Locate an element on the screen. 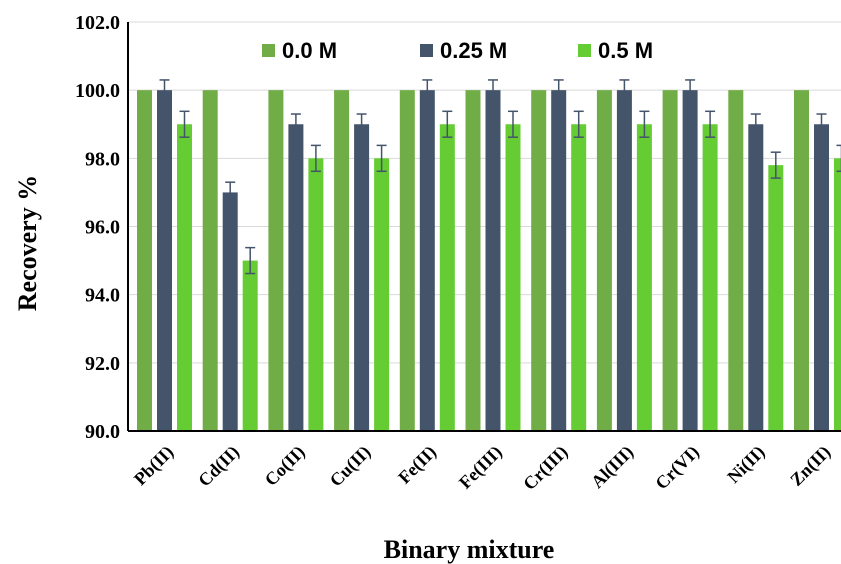  x-tick-label: Co(II) is located at coordinates (285, 466).